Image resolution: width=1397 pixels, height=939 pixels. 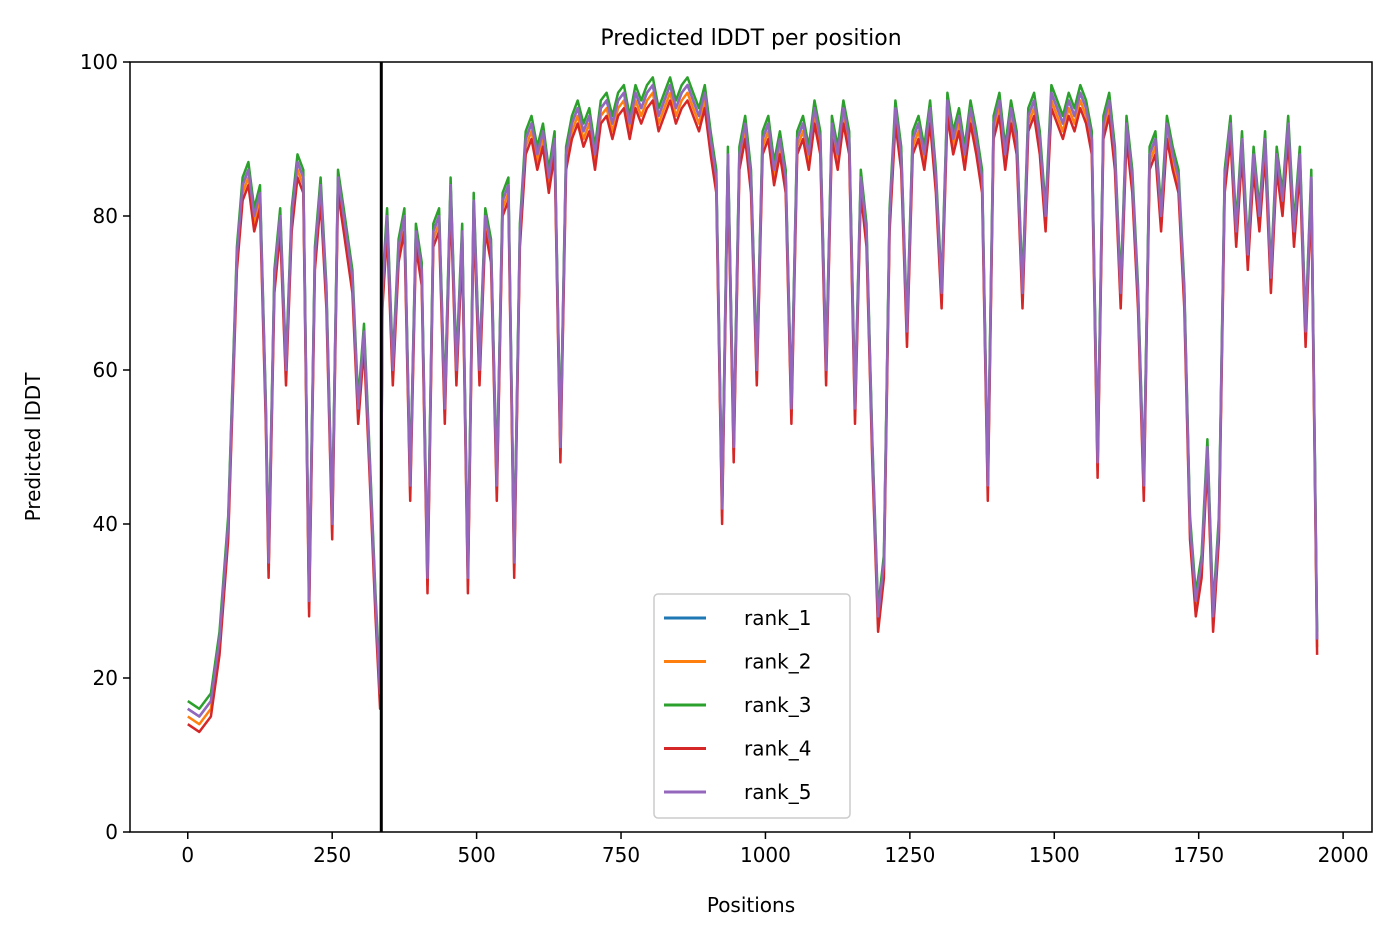 I want to click on x-axis-label: Positions, so click(x=751, y=905).